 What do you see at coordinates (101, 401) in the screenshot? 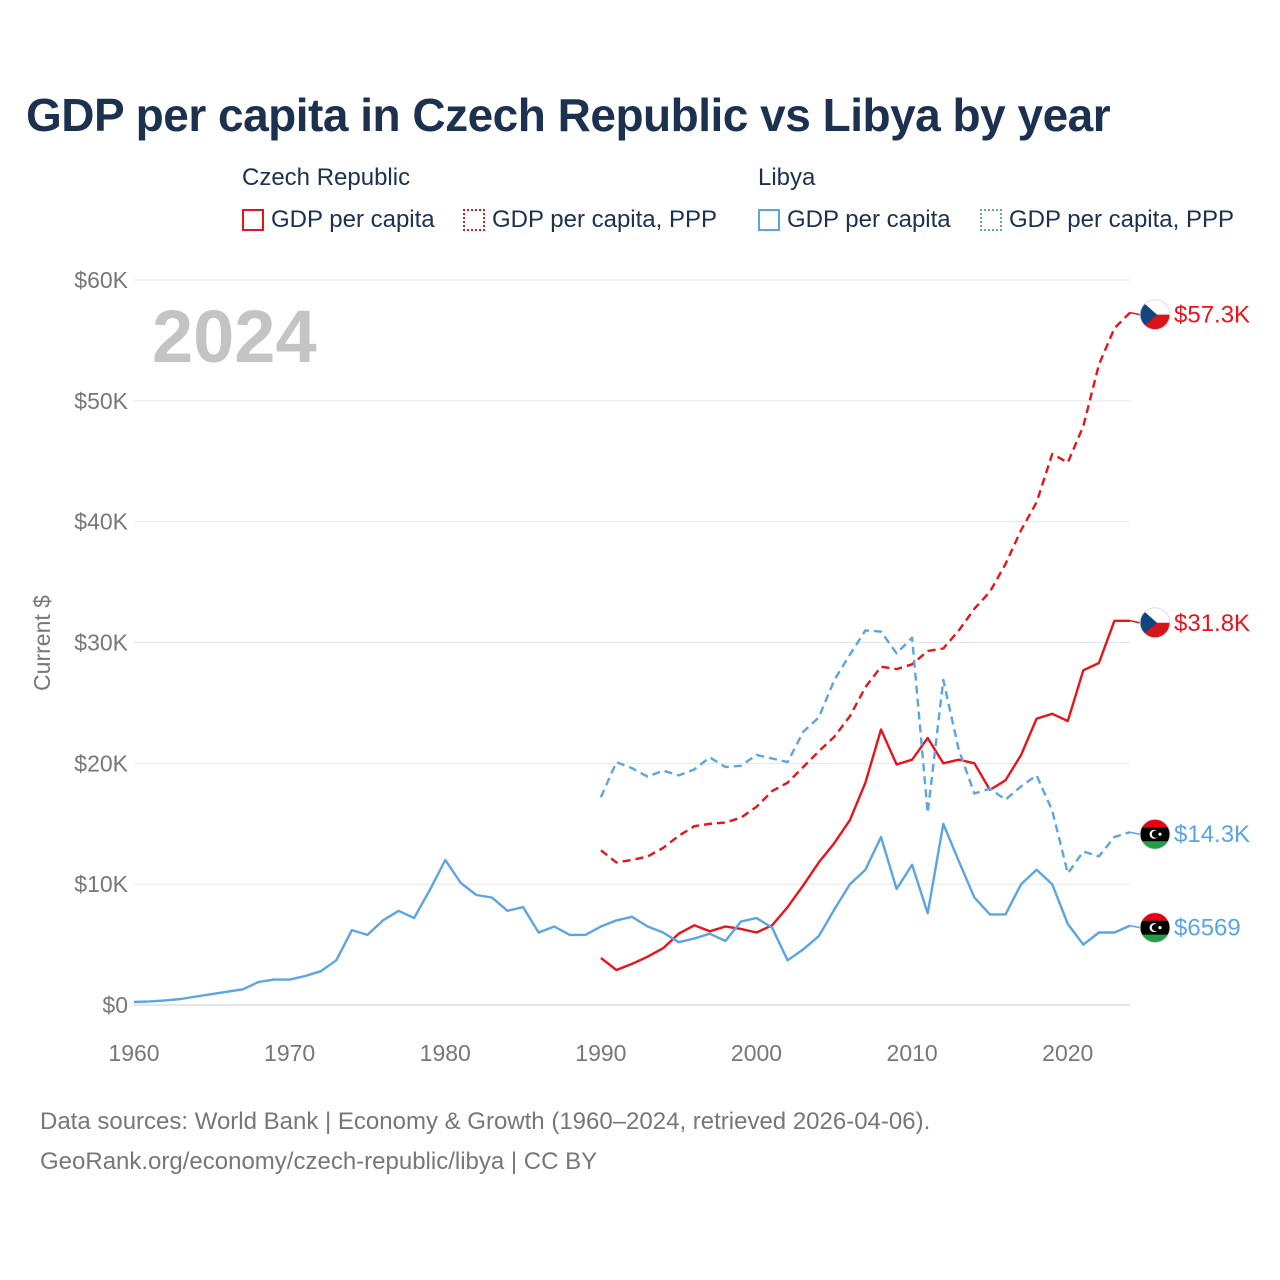
I see `y-tick-label: $50K` at bounding box center [101, 401].